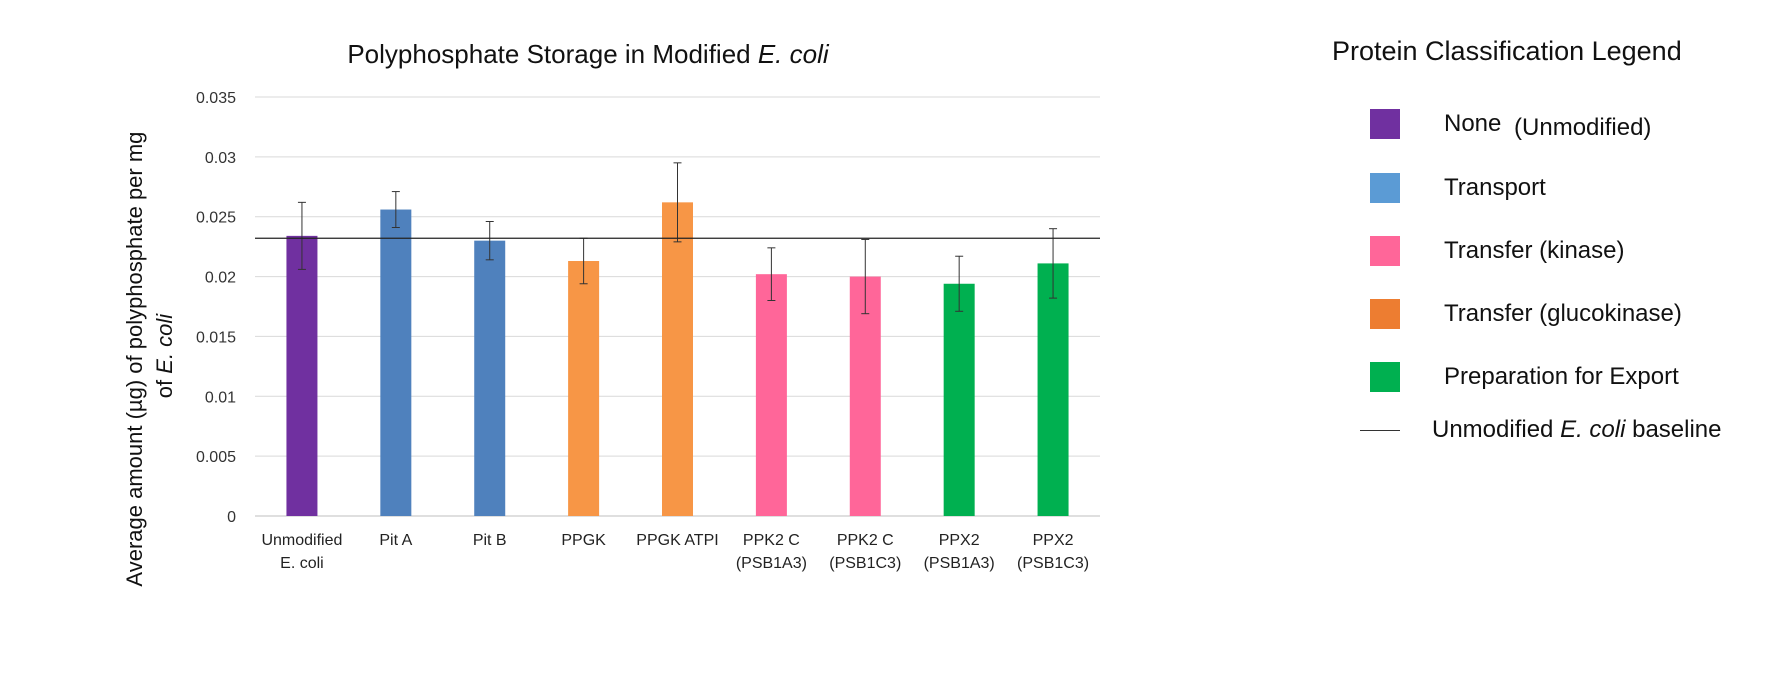 This screenshot has height=697, width=1777. What do you see at coordinates (583, 540) in the screenshot?
I see `x-tick-label: PPGK` at bounding box center [583, 540].